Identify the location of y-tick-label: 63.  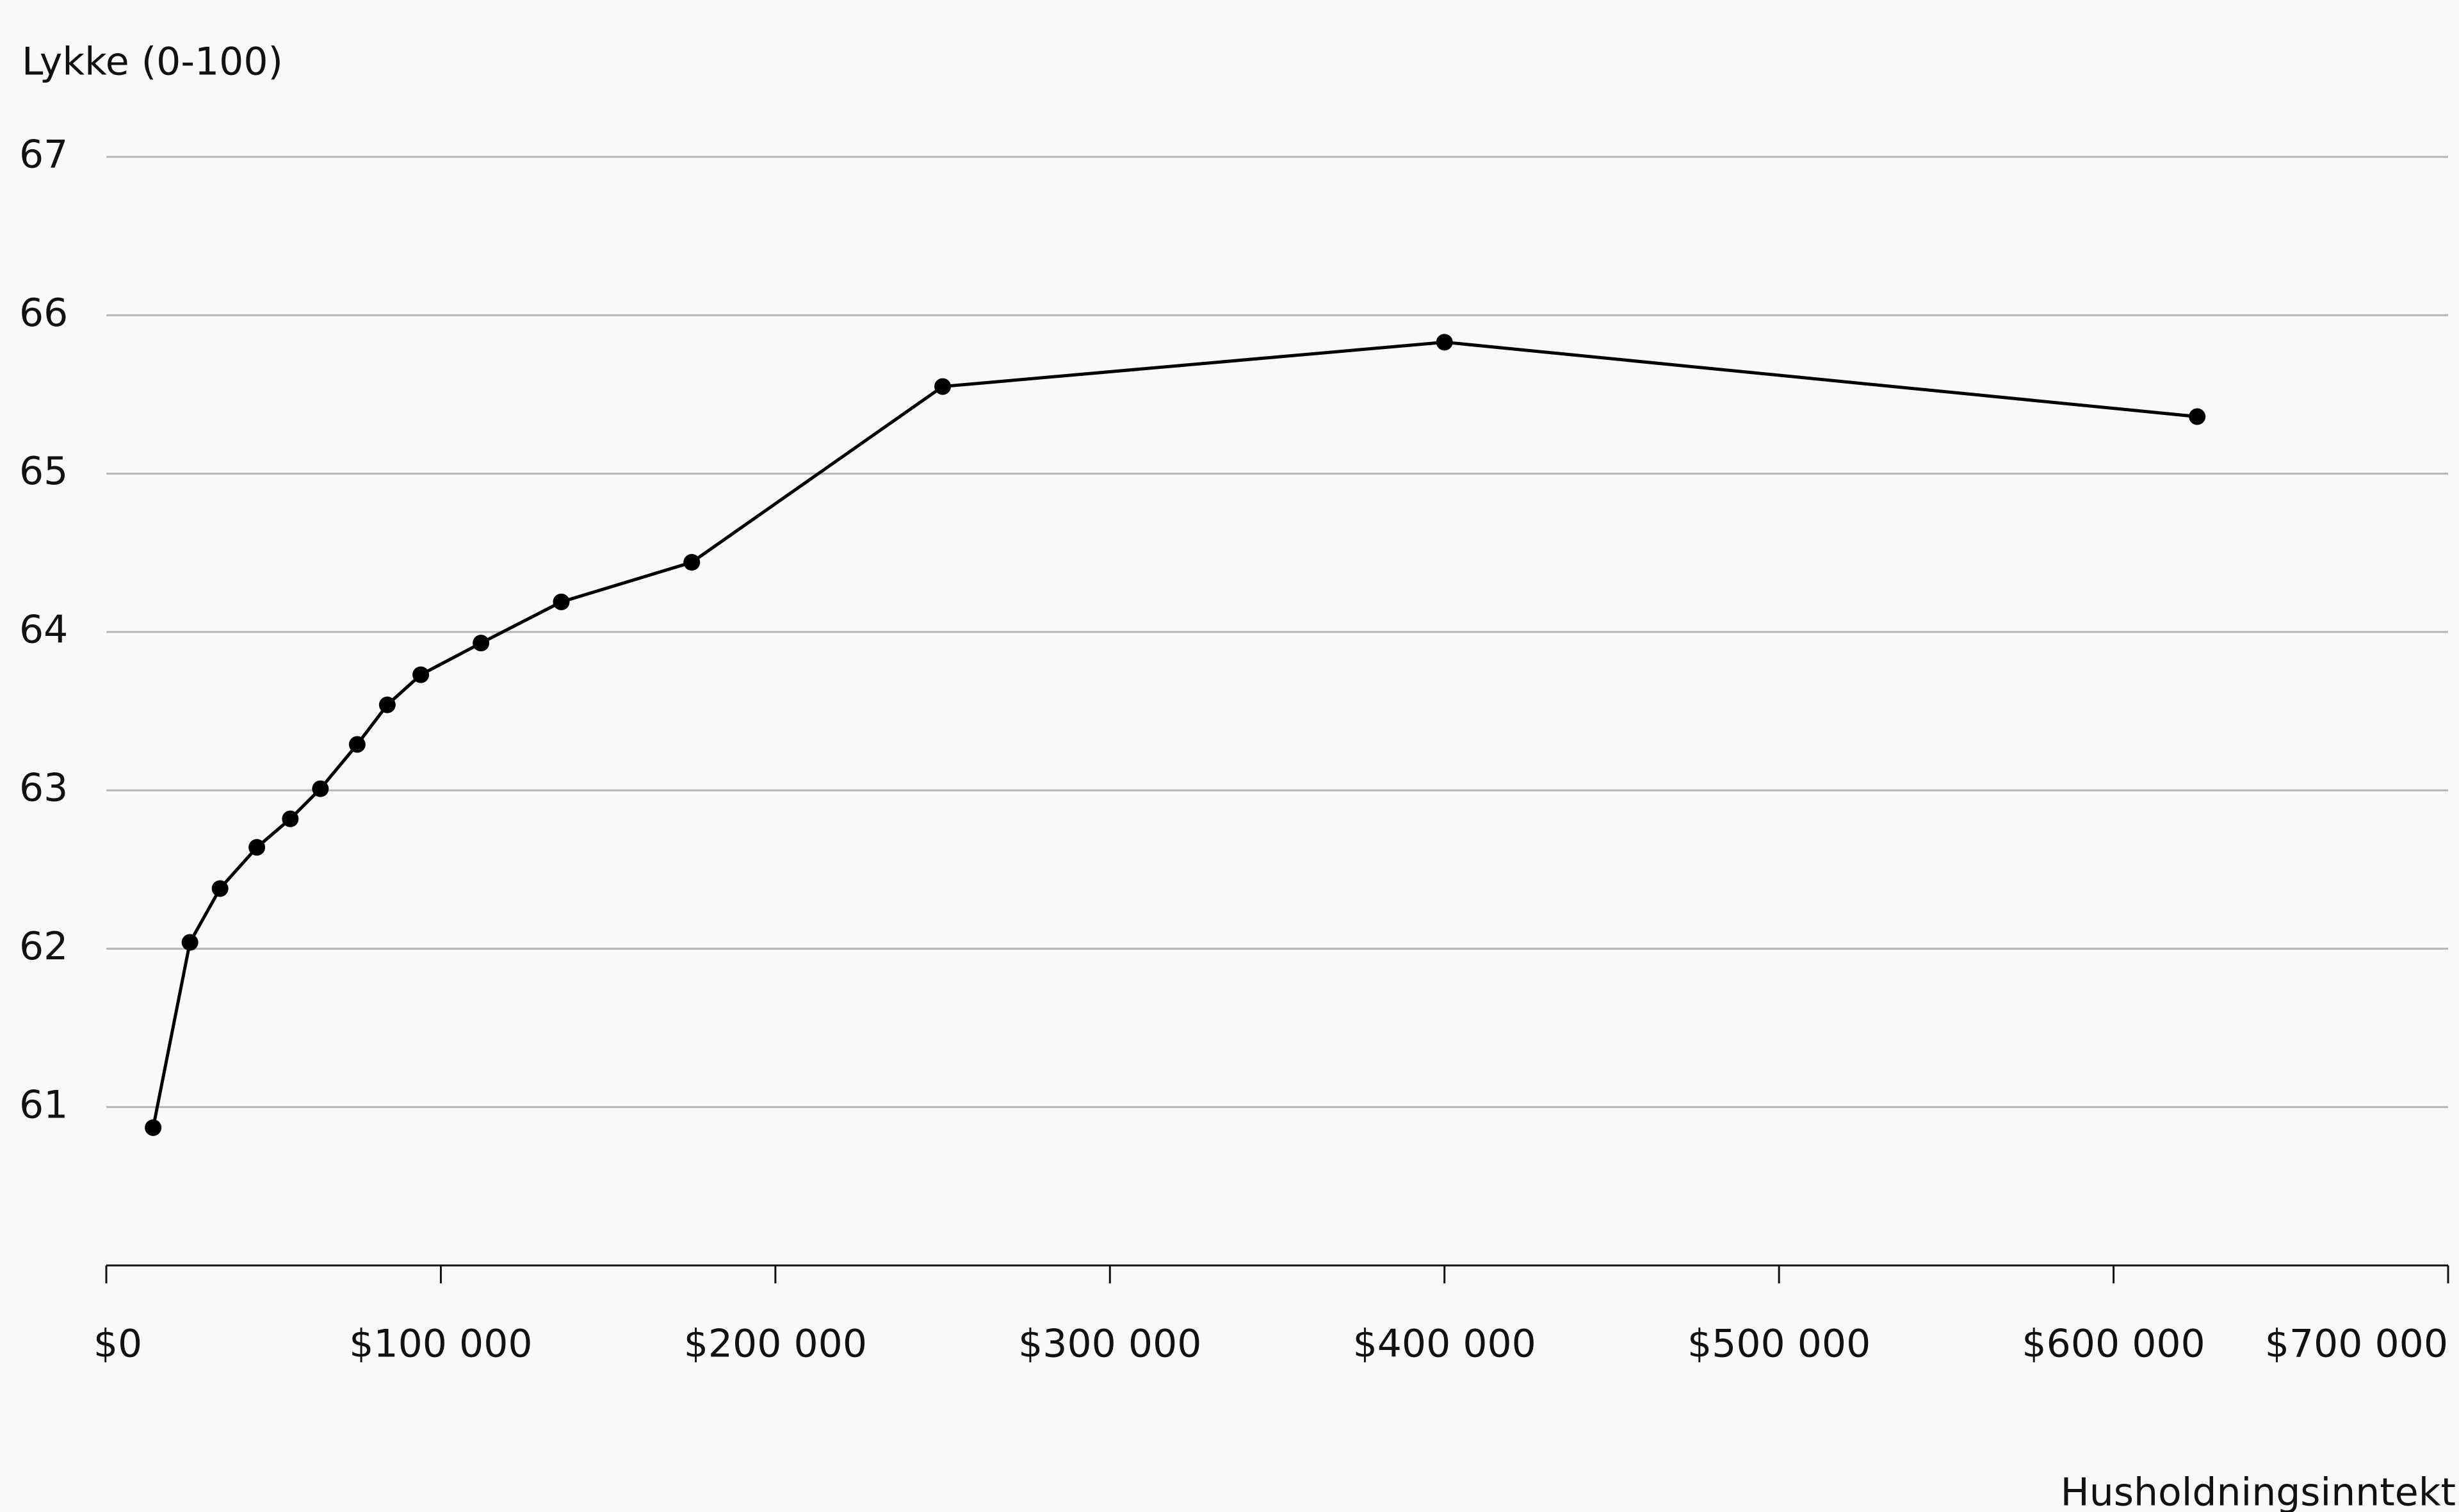
(43, 789).